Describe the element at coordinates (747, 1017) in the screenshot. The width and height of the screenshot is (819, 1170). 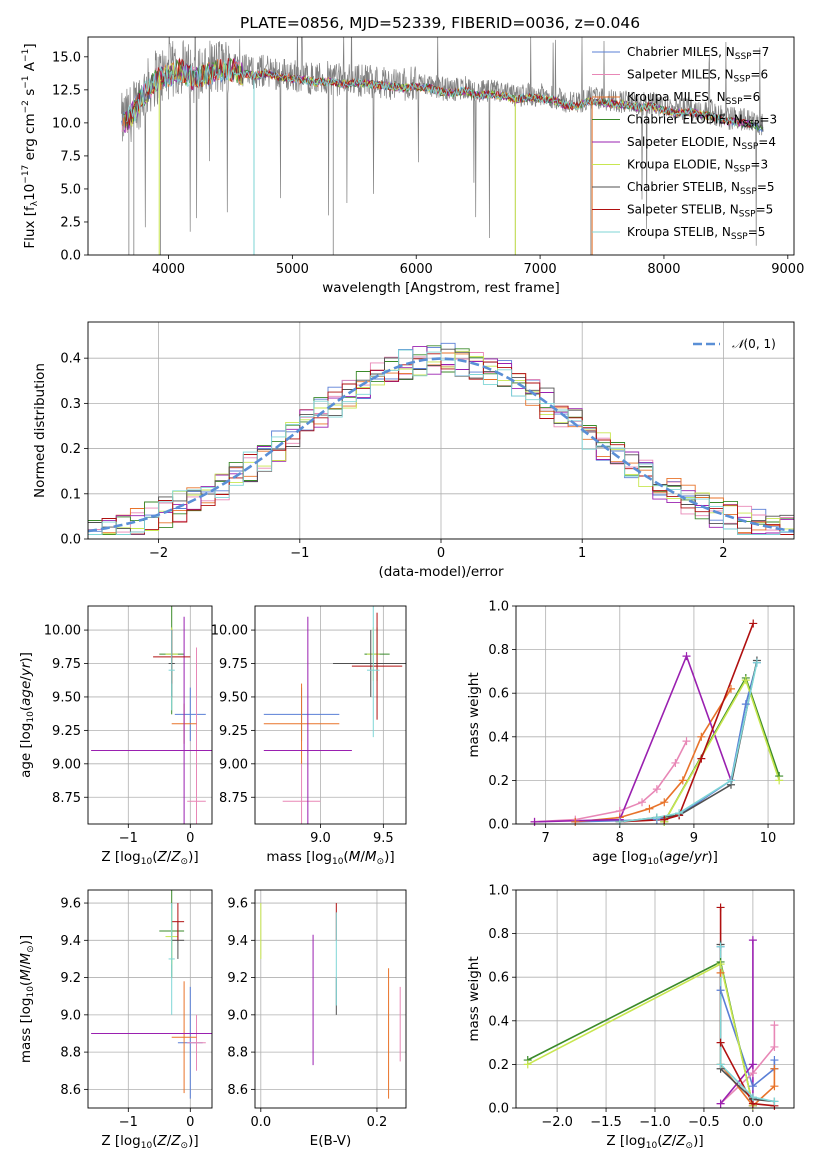
I see `series-line-chabrier_miles` at that location.